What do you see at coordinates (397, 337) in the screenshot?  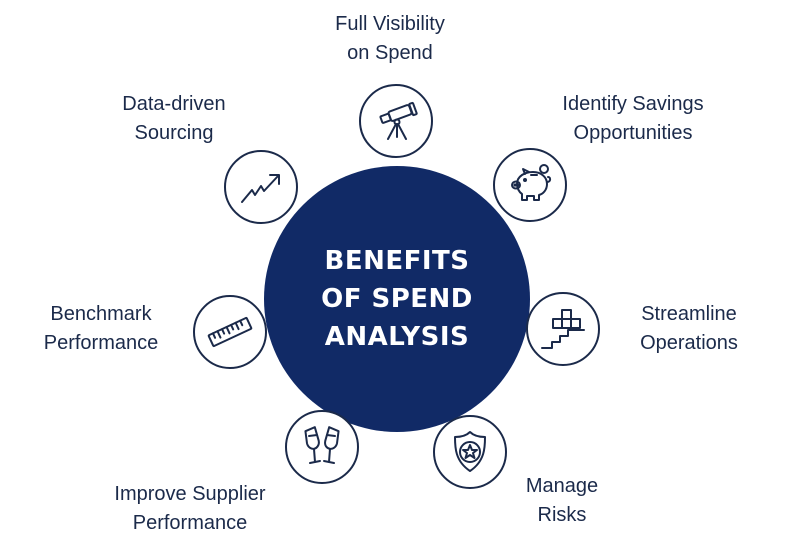 I see `center-title-line-3: ANALYSIS` at bounding box center [397, 337].